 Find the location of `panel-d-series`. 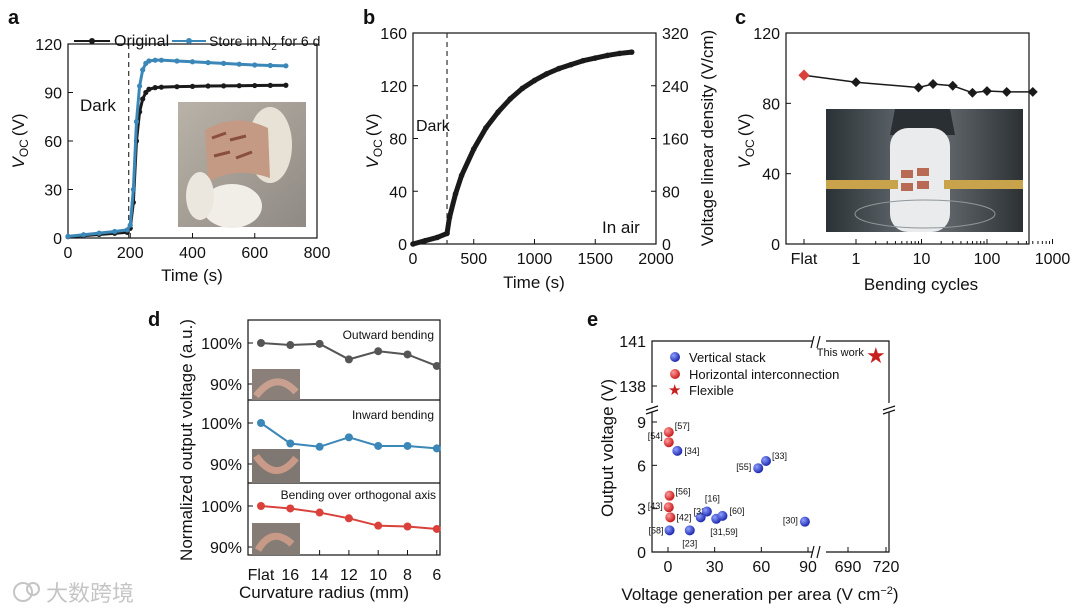

panel-d-series is located at coordinates (349, 436).